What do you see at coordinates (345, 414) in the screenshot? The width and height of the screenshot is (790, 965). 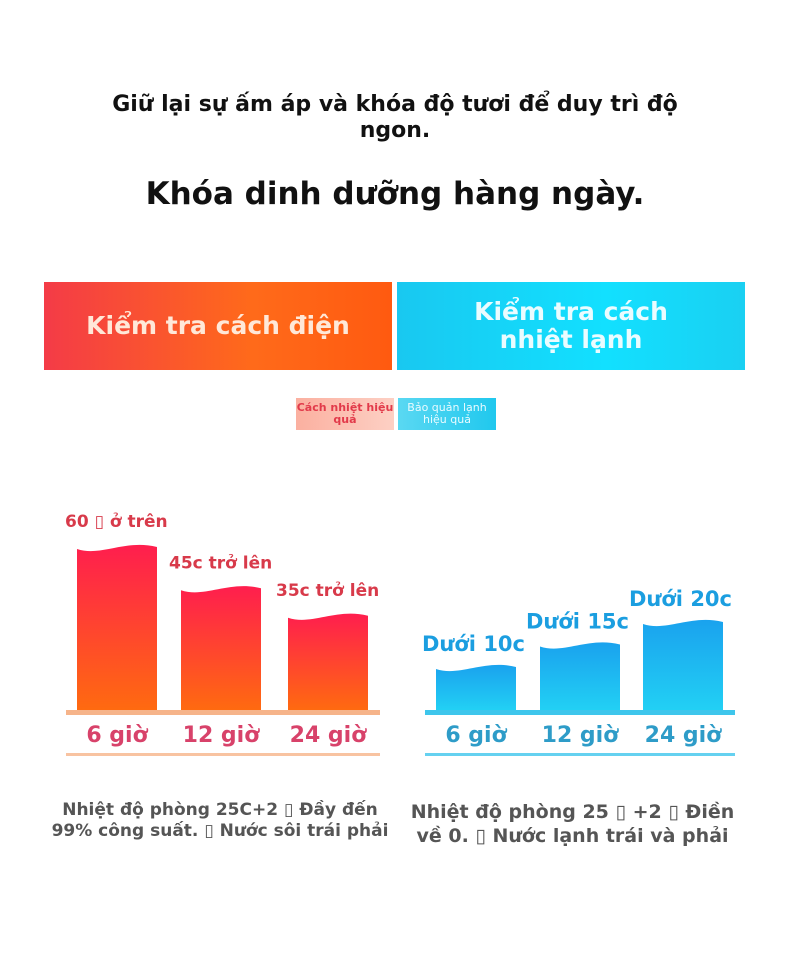 I see `tag-effective-insulation: Cách nhiệt hiệu quả` at bounding box center [345, 414].